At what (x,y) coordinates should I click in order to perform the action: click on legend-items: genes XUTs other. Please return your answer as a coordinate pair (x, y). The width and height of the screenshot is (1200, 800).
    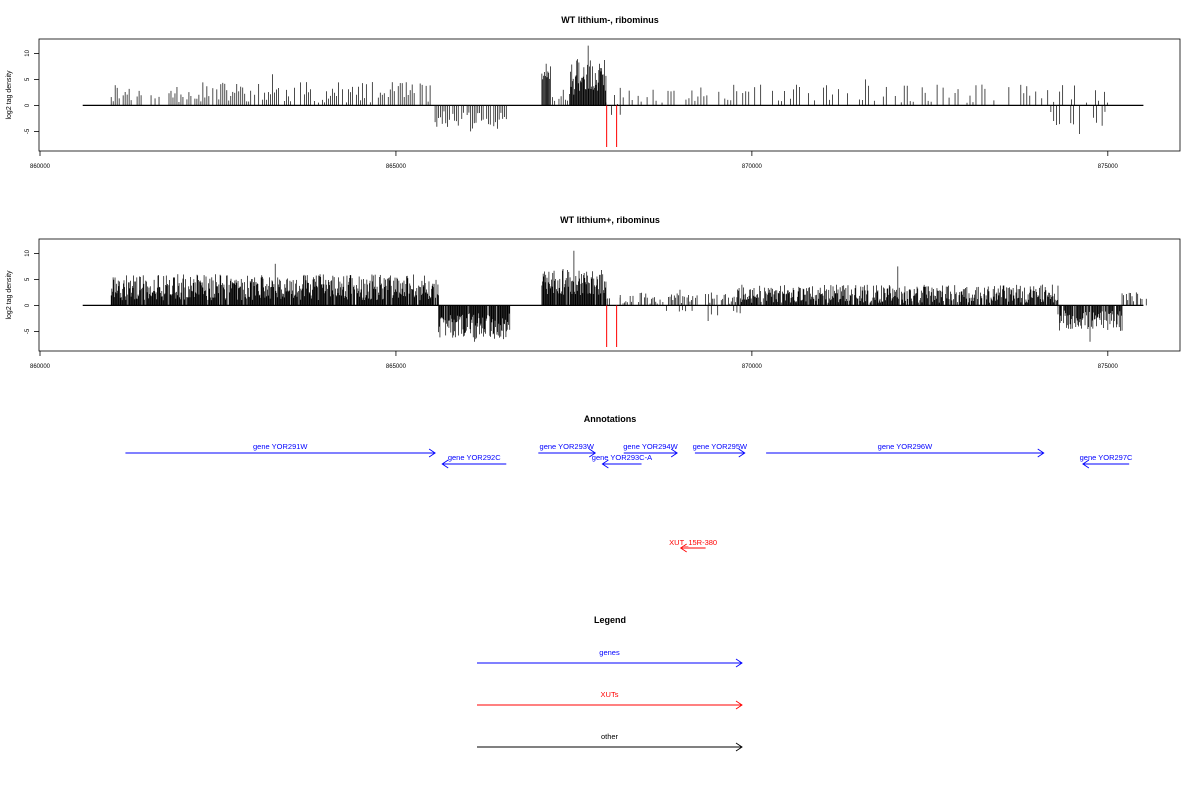
    Looking at the image, I should click on (610, 700).